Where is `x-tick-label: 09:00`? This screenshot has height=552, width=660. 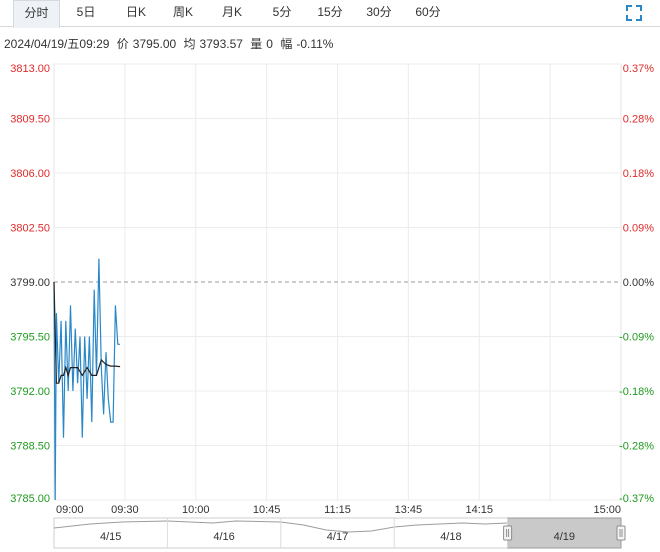
x-tick-label: 09:00 is located at coordinates (70, 510).